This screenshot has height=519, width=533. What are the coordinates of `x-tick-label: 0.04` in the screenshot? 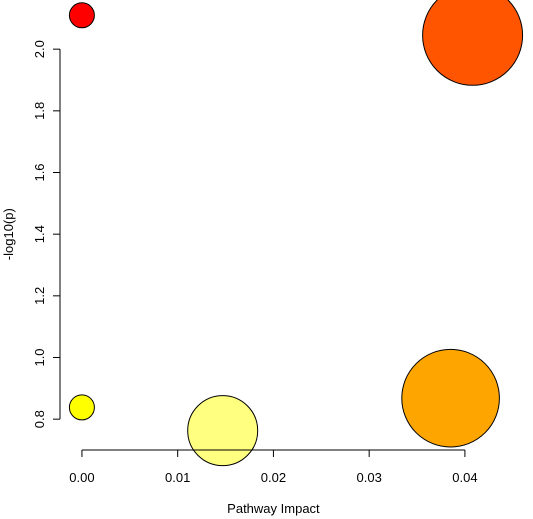 It's located at (464, 477).